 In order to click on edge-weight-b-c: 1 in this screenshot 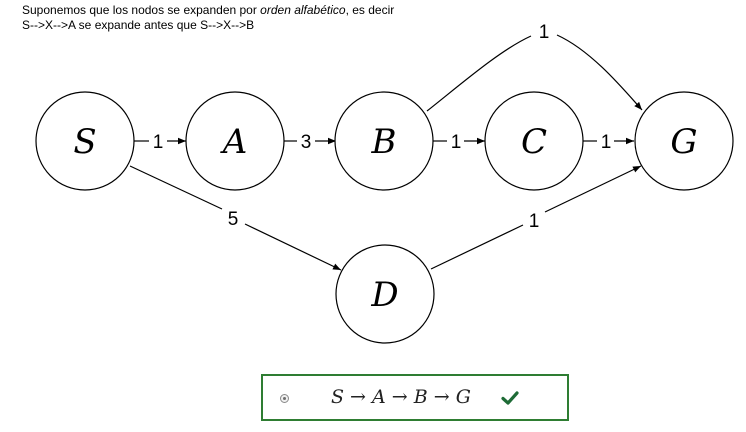, I will do `click(456, 142)`.